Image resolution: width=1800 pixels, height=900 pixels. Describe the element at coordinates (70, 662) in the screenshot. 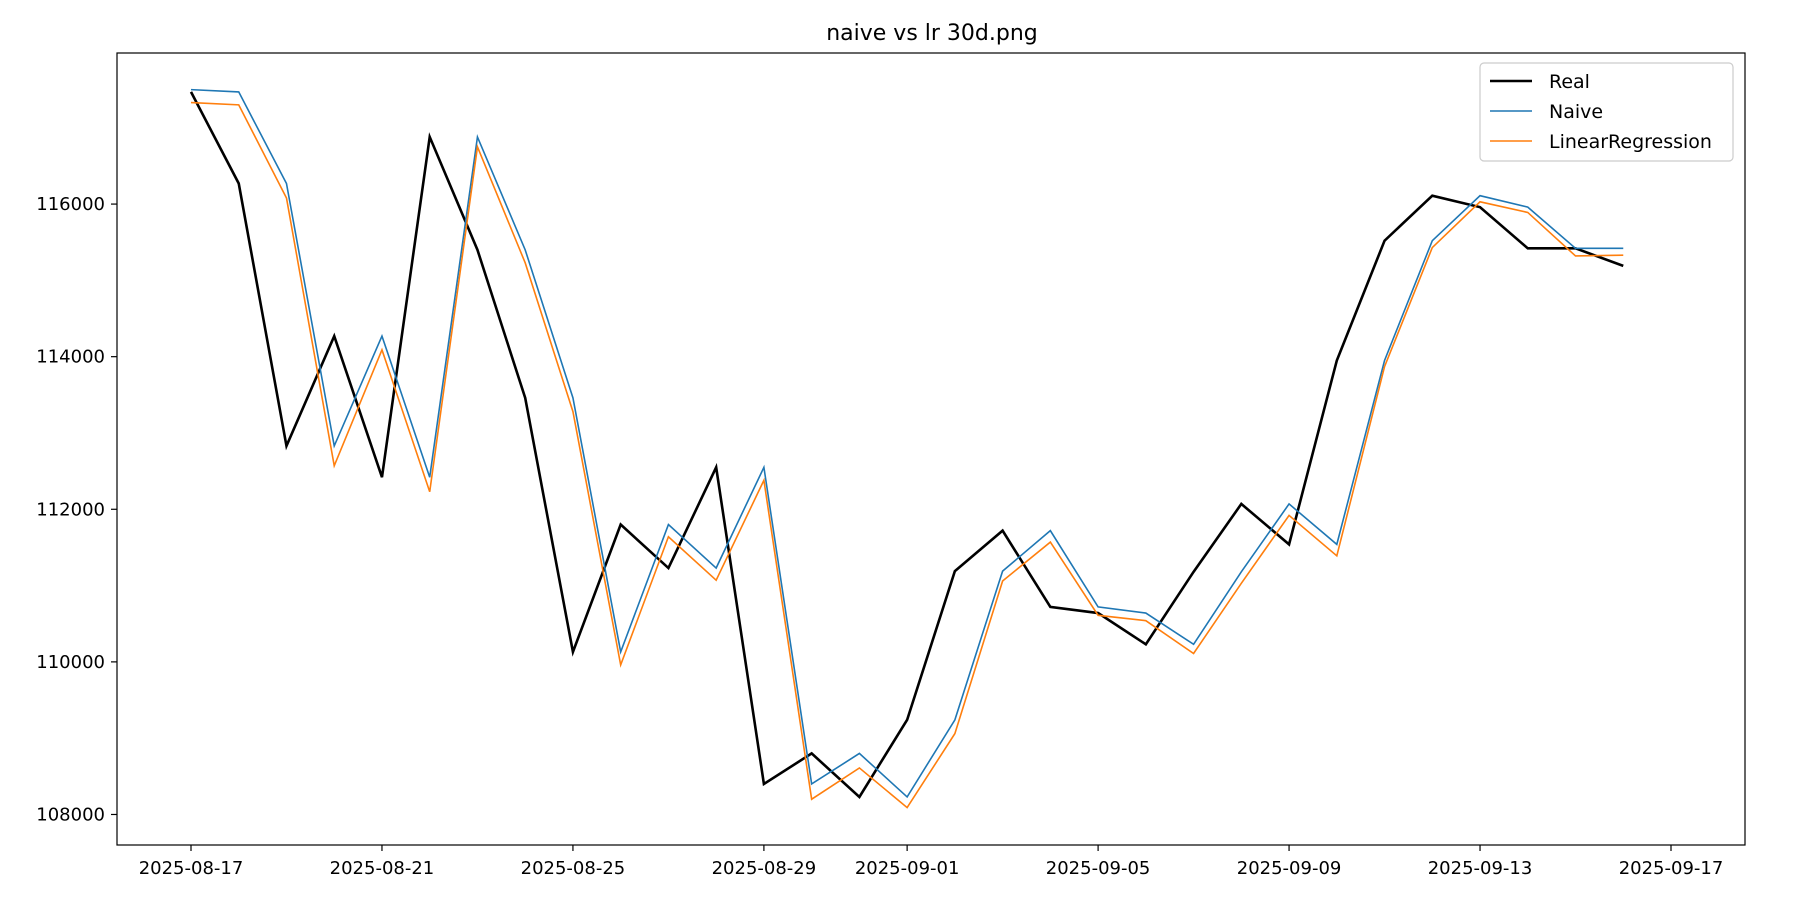

I see `y-tick-label: 110000` at that location.